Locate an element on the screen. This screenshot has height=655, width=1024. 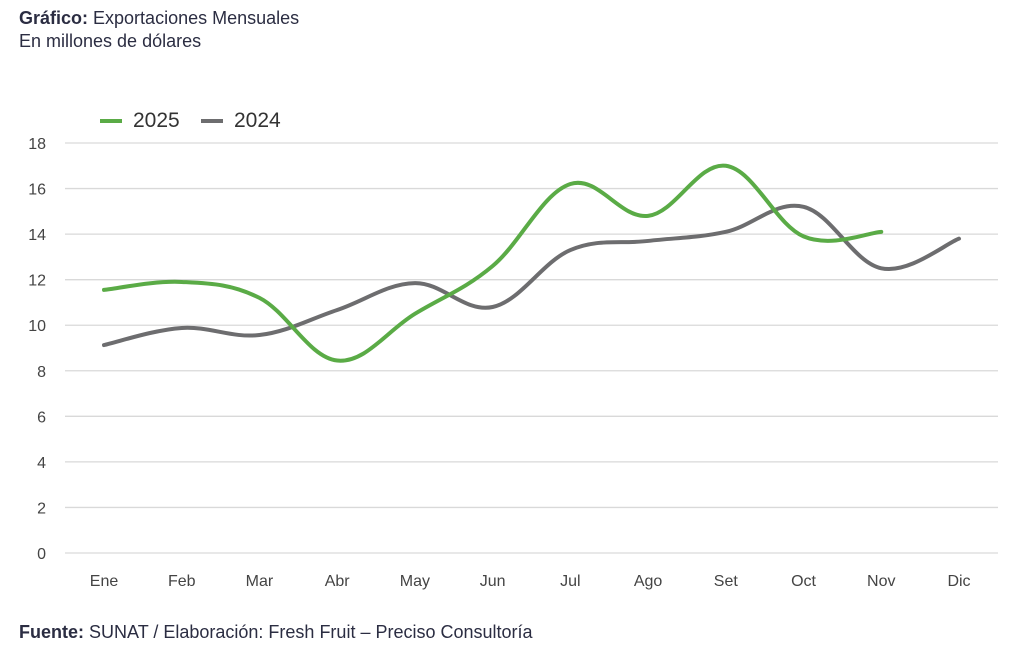
x-tick-label: Set is located at coordinates (726, 581).